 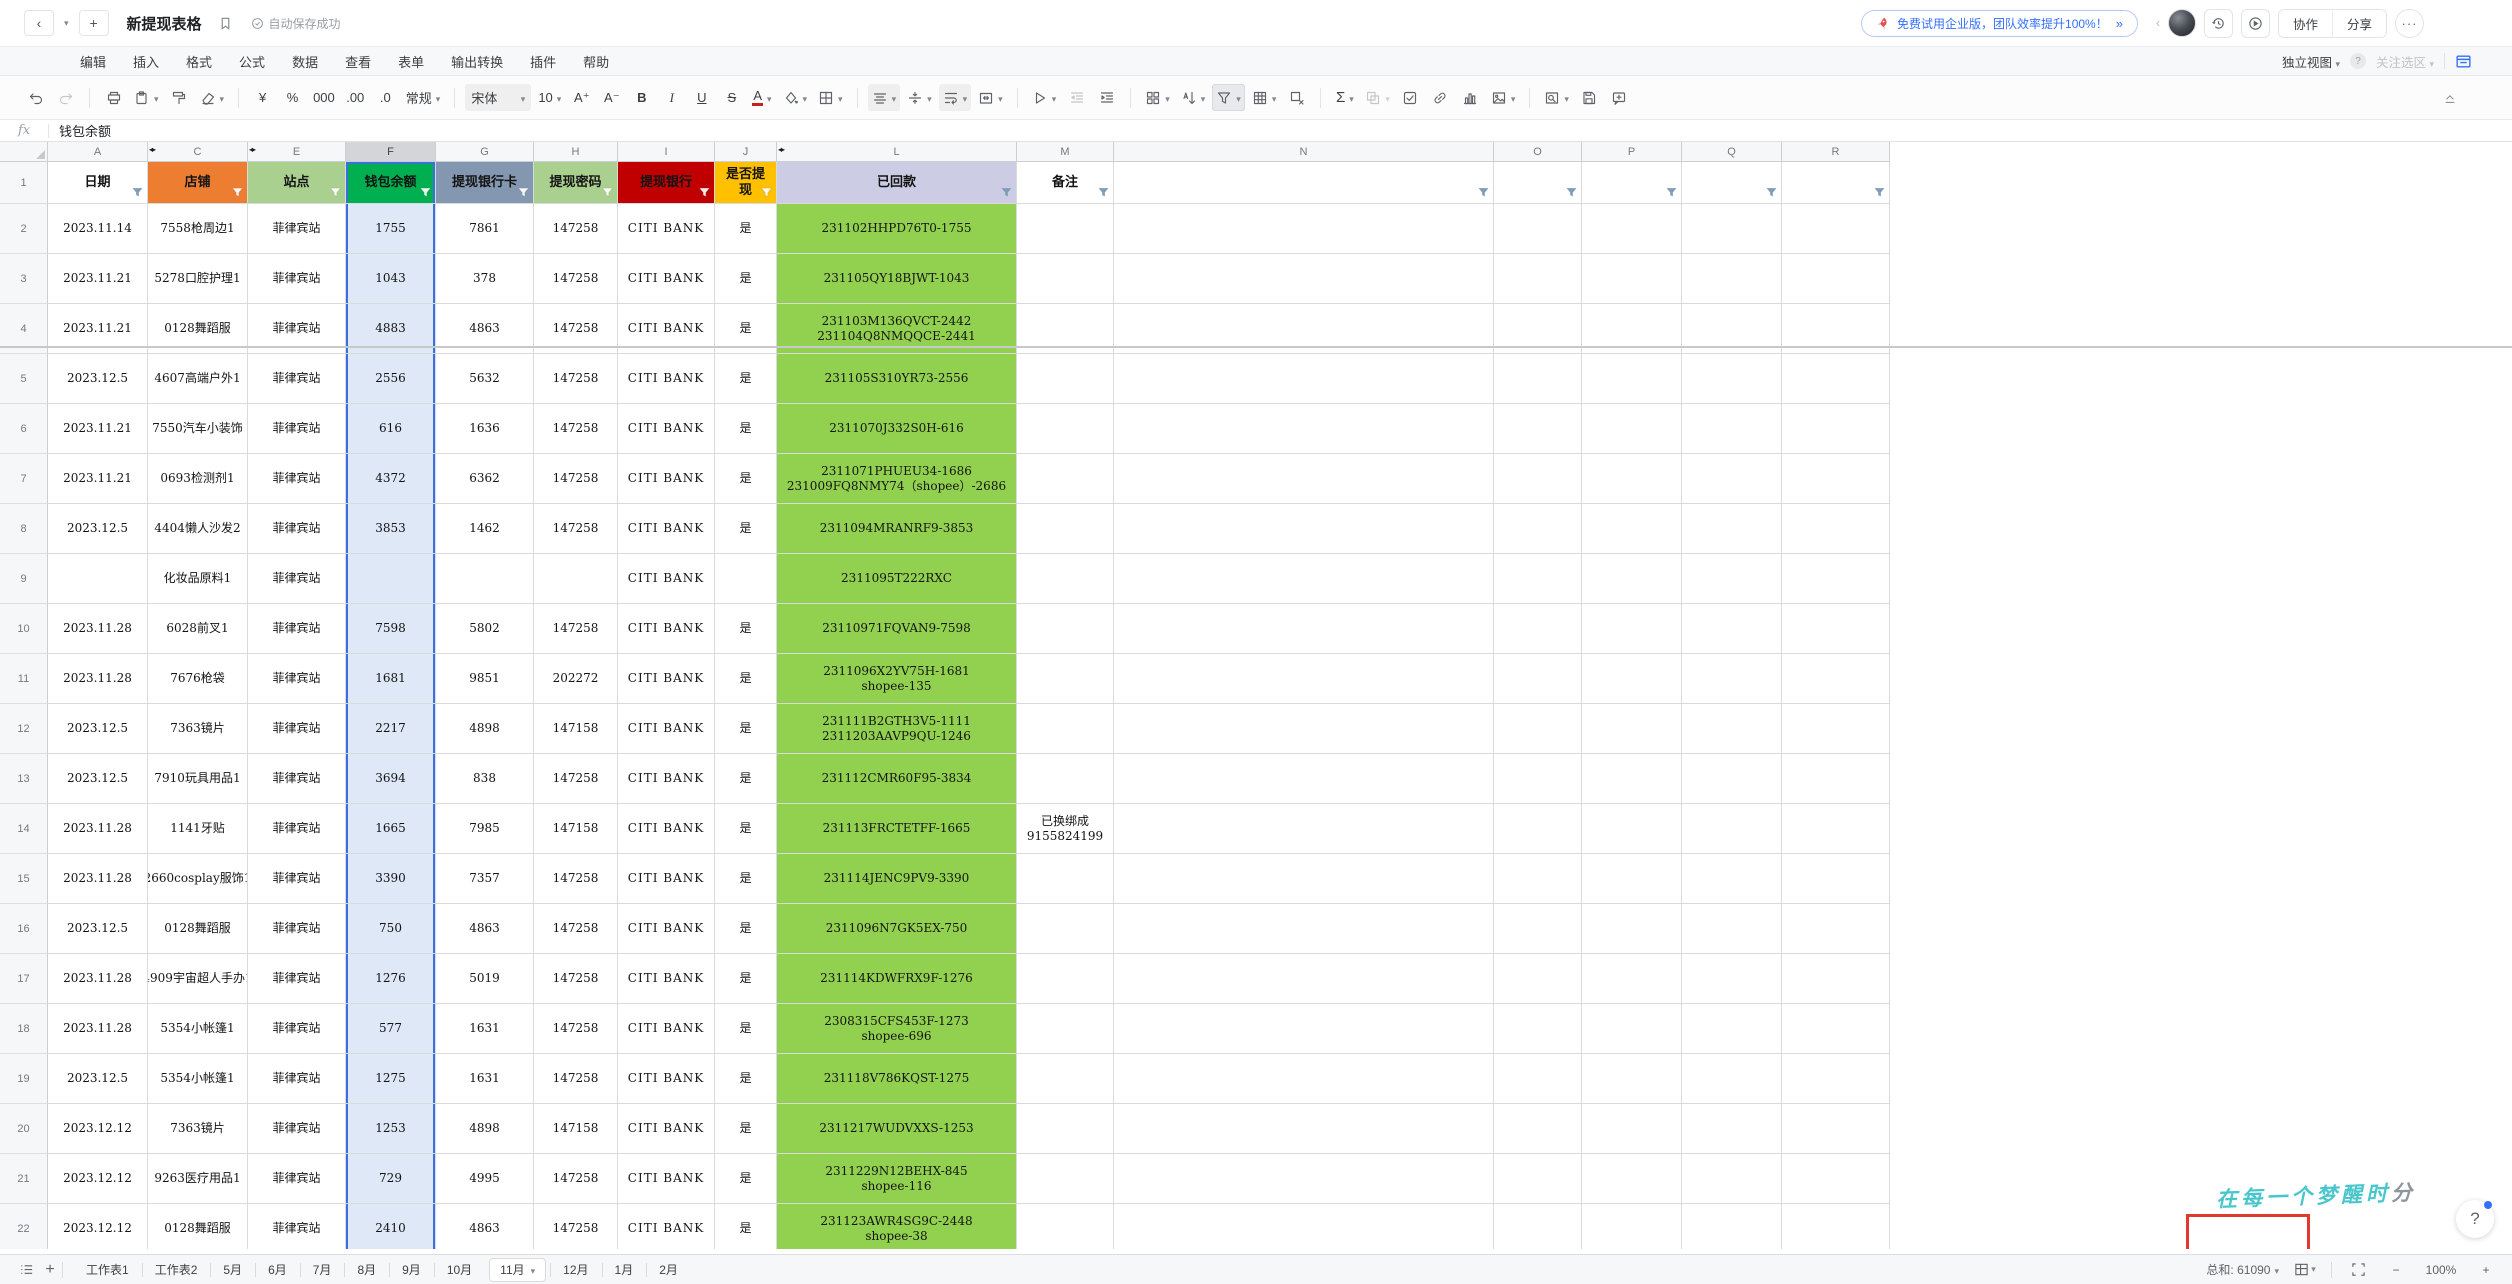 I want to click on cell-R7, so click(x=1836, y=479).